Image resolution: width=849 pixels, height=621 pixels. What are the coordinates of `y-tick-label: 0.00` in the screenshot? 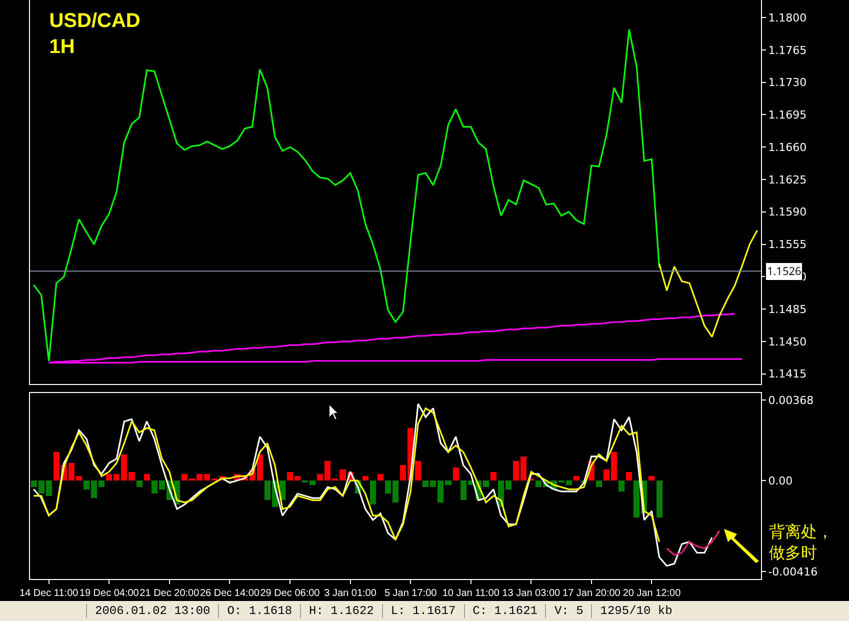 It's located at (780, 481).